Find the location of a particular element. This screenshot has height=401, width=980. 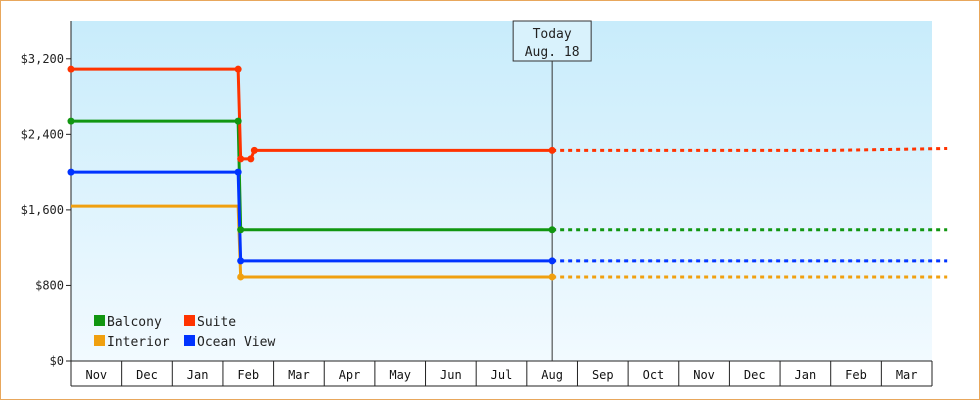

today-label: Today is located at coordinates (552, 34).